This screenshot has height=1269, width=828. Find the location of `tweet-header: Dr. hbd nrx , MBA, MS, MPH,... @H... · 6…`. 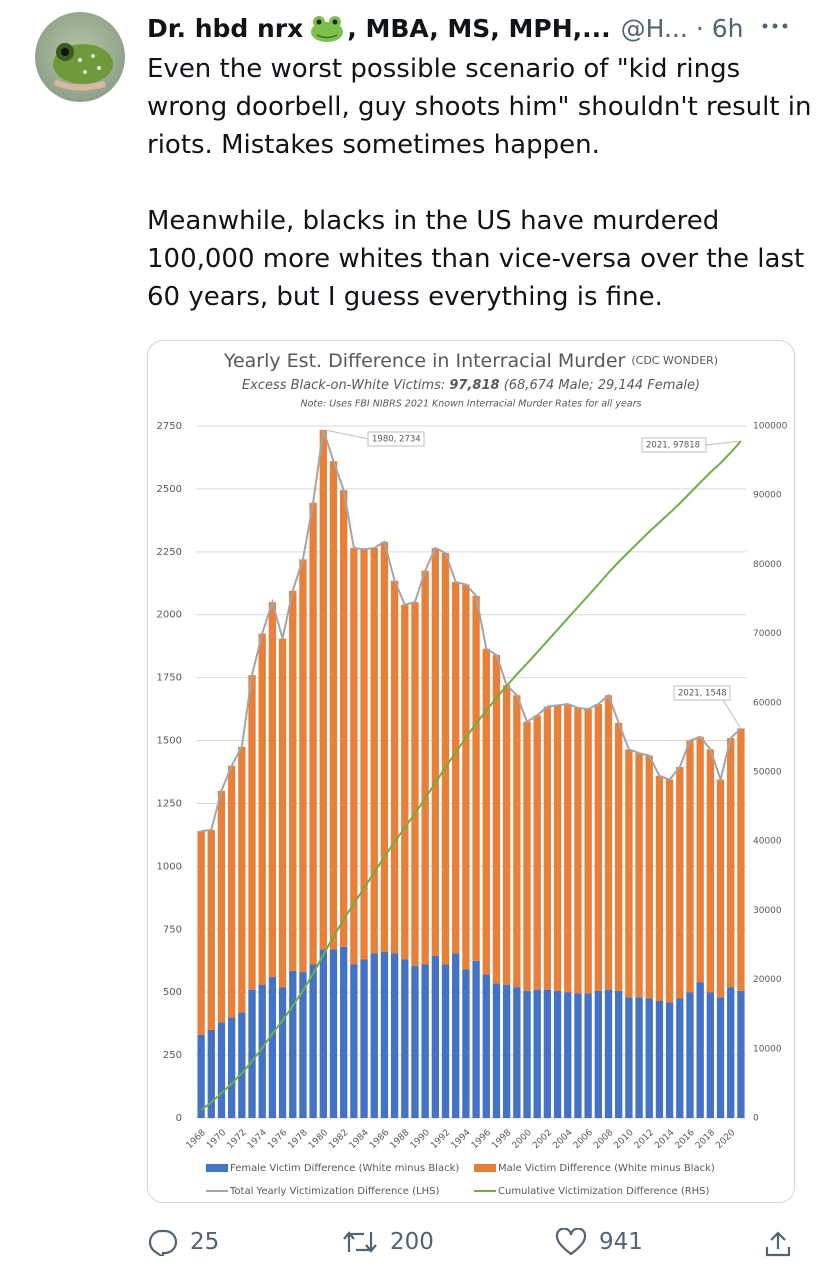

tweet-header: Dr. hbd nrx , MBA, MS, MPH,... @H... · 6… is located at coordinates (445, 28).